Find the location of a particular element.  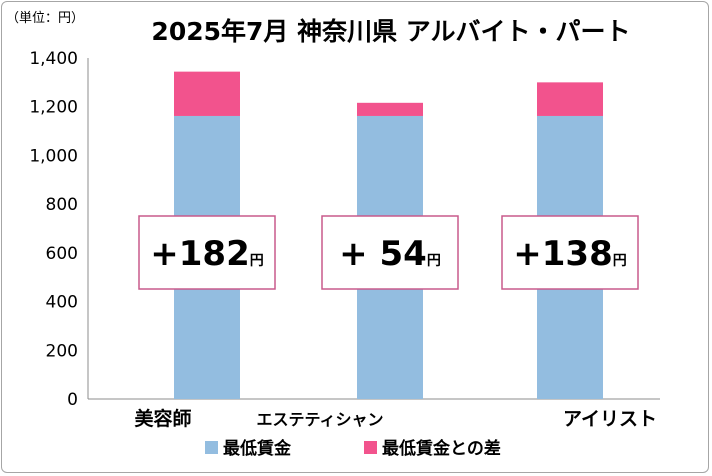

annotation-value: 54 is located at coordinates (403, 254).